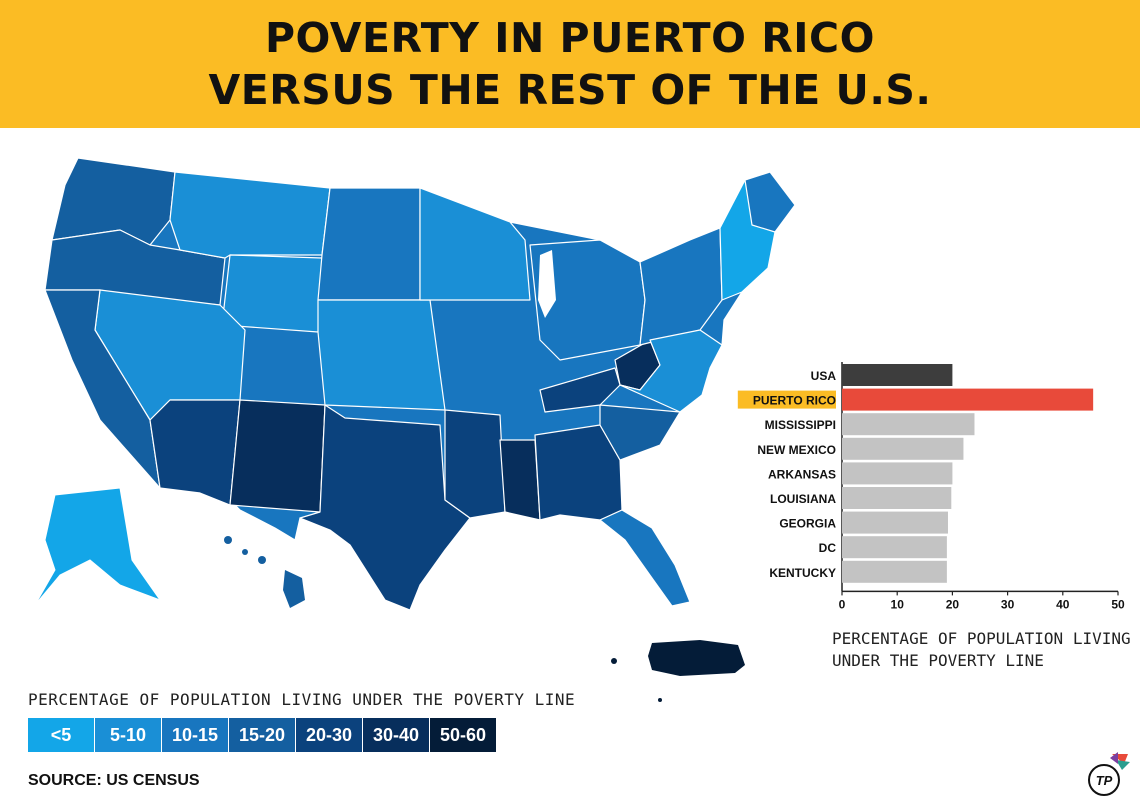  What do you see at coordinates (794, 401) in the screenshot?
I see `category-label: PUERTO RICO` at bounding box center [794, 401].